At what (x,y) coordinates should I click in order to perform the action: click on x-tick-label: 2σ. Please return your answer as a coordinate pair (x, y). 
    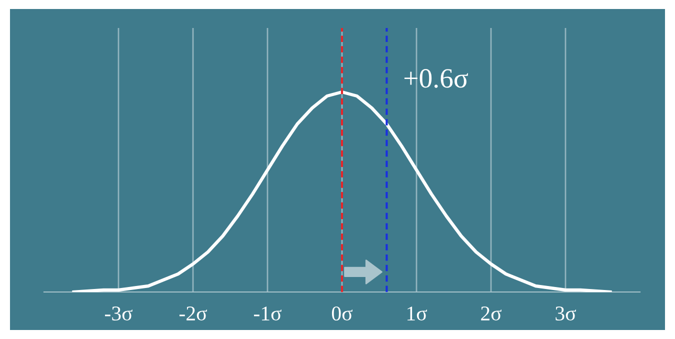
    Looking at the image, I should click on (491, 313).